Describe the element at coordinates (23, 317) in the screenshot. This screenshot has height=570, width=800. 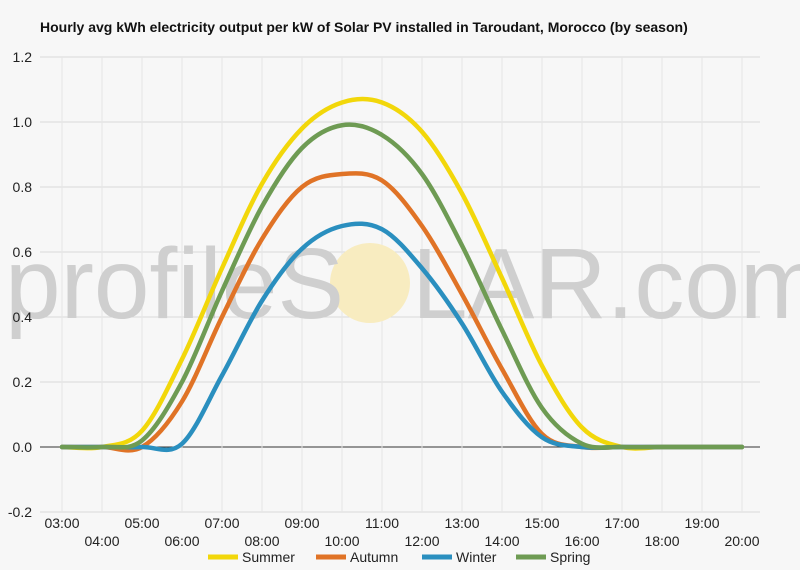
I see `y-tick-label: 0.4` at that location.